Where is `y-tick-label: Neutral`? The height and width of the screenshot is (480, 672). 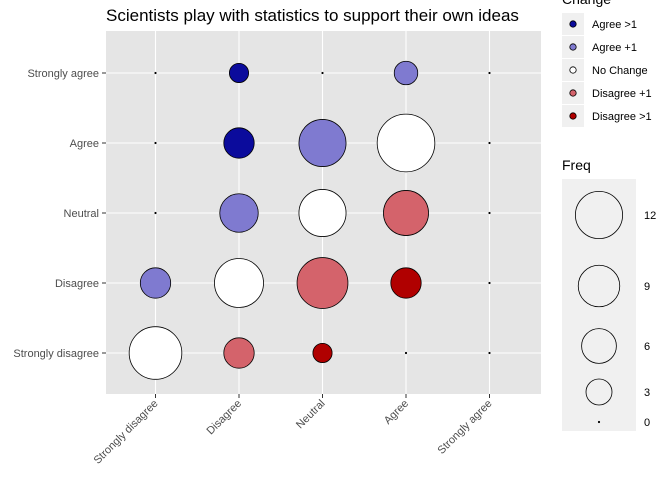 y-tick-label: Neutral is located at coordinates (81, 214).